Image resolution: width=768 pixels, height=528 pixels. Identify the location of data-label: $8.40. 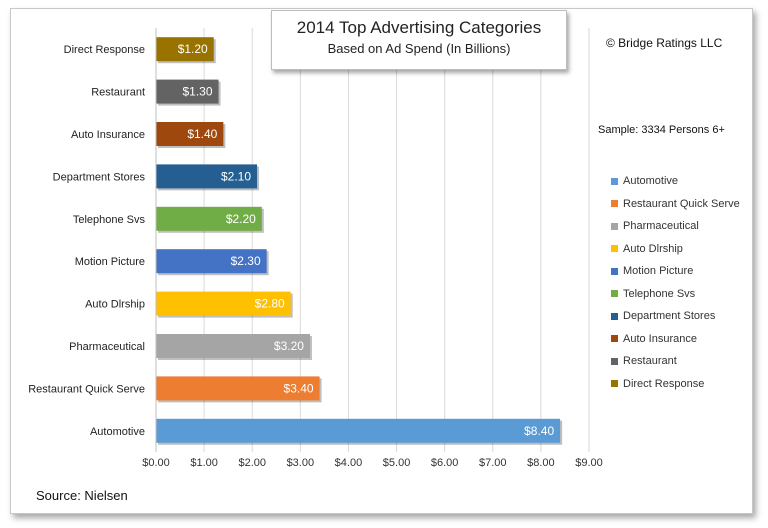
(539, 431).